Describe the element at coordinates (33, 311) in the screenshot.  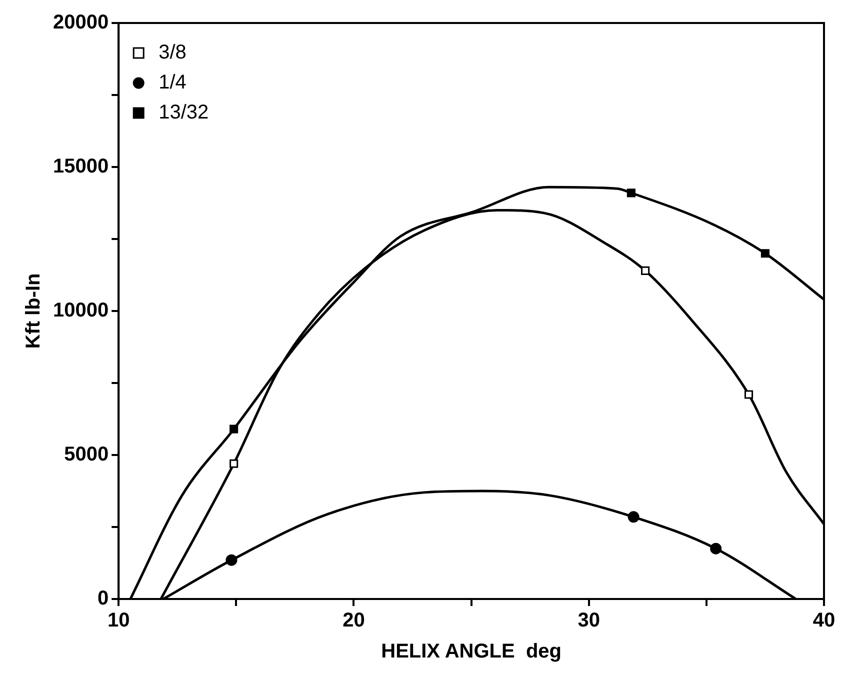
I see `y-axis-title: Kft lb-In` at that location.